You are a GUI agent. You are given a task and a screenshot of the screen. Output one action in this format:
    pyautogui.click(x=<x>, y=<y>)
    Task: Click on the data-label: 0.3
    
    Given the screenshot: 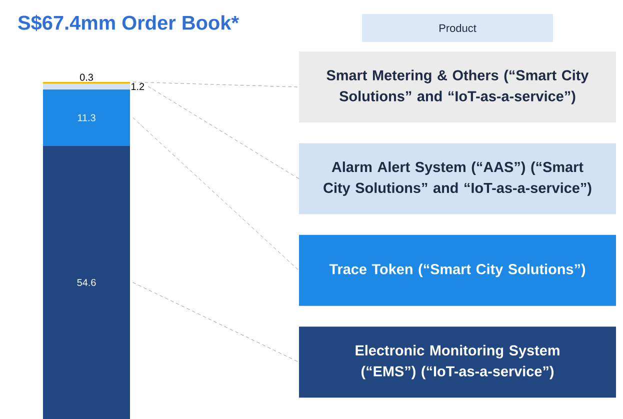 What is the action you would take?
    pyautogui.click(x=86, y=77)
    